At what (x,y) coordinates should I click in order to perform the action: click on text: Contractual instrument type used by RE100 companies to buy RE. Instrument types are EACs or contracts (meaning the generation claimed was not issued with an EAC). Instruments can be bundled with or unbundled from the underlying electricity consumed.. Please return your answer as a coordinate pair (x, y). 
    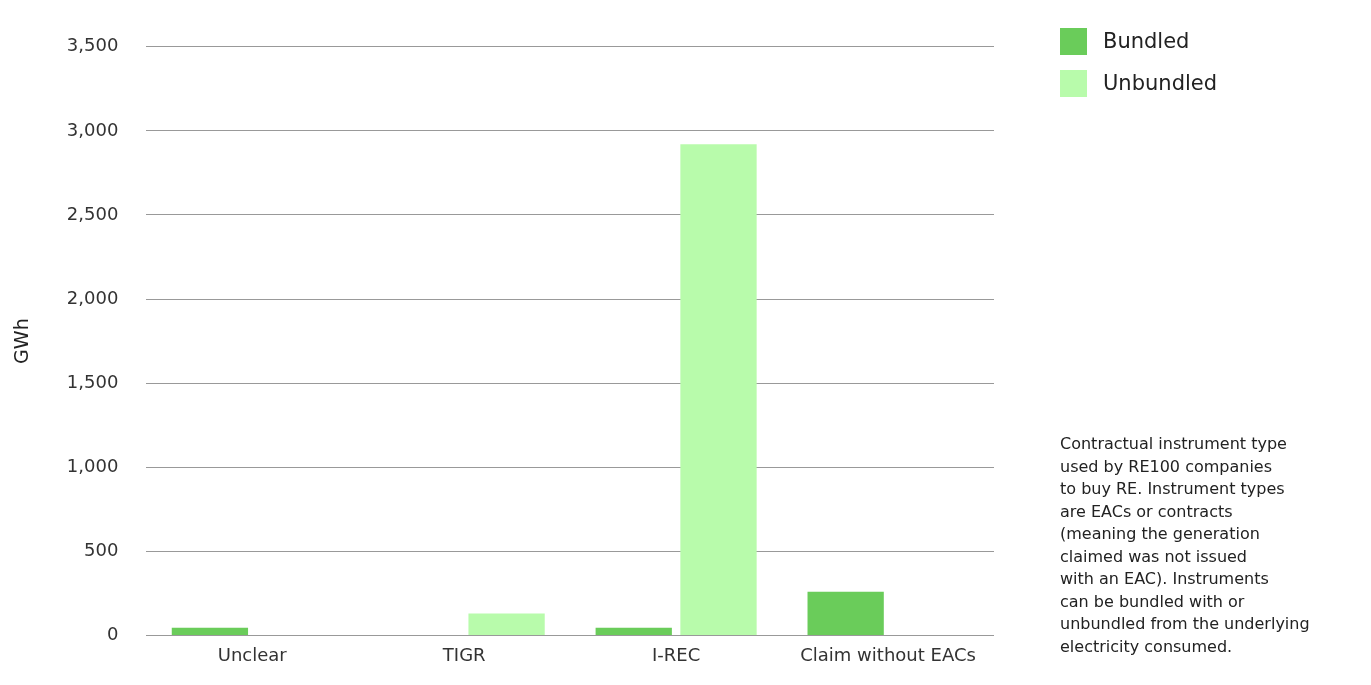
    Looking at the image, I should click on (1185, 545).